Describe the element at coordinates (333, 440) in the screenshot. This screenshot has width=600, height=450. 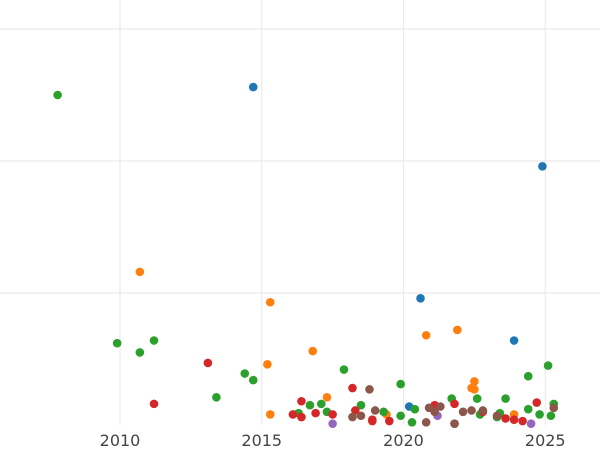
I see `x-axis-ticks: 2010 2015 2020 2025` at that location.